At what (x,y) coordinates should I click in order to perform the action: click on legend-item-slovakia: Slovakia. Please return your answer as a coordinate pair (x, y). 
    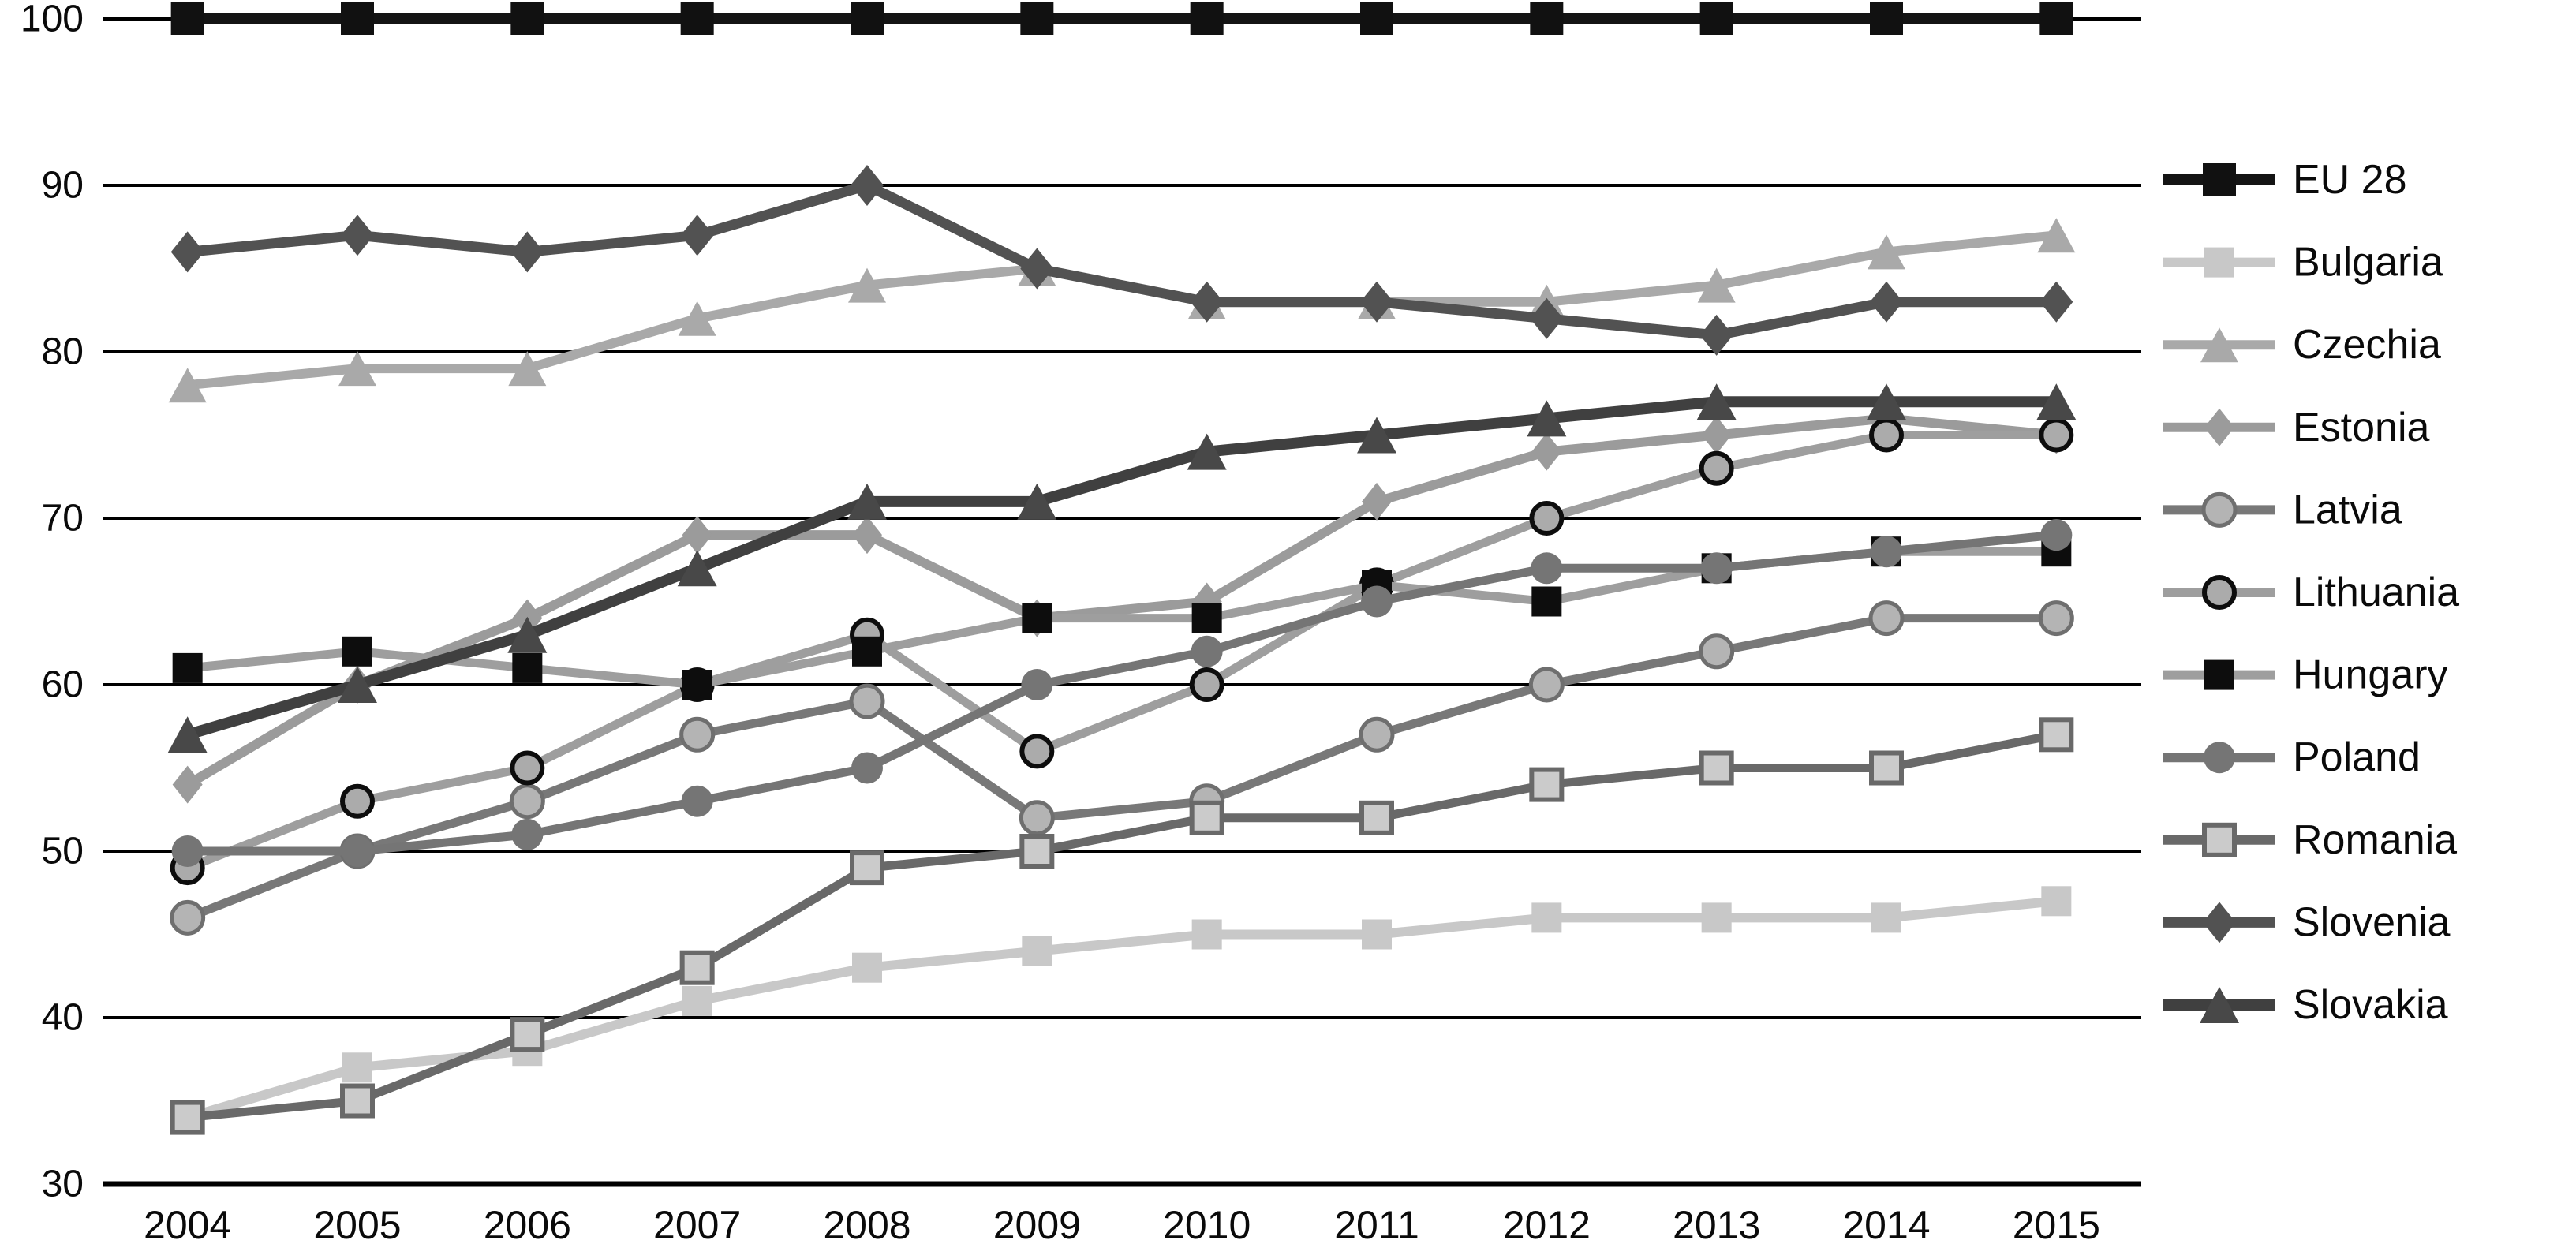
    Looking at the image, I should click on (2305, 1005).